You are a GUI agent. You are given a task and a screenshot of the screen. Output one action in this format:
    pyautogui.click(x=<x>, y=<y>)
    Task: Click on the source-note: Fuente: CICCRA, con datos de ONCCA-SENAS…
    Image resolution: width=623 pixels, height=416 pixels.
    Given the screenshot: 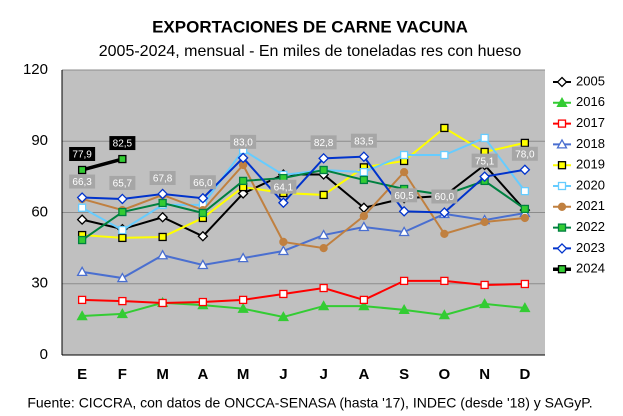 What is the action you would take?
    pyautogui.click(x=309, y=403)
    